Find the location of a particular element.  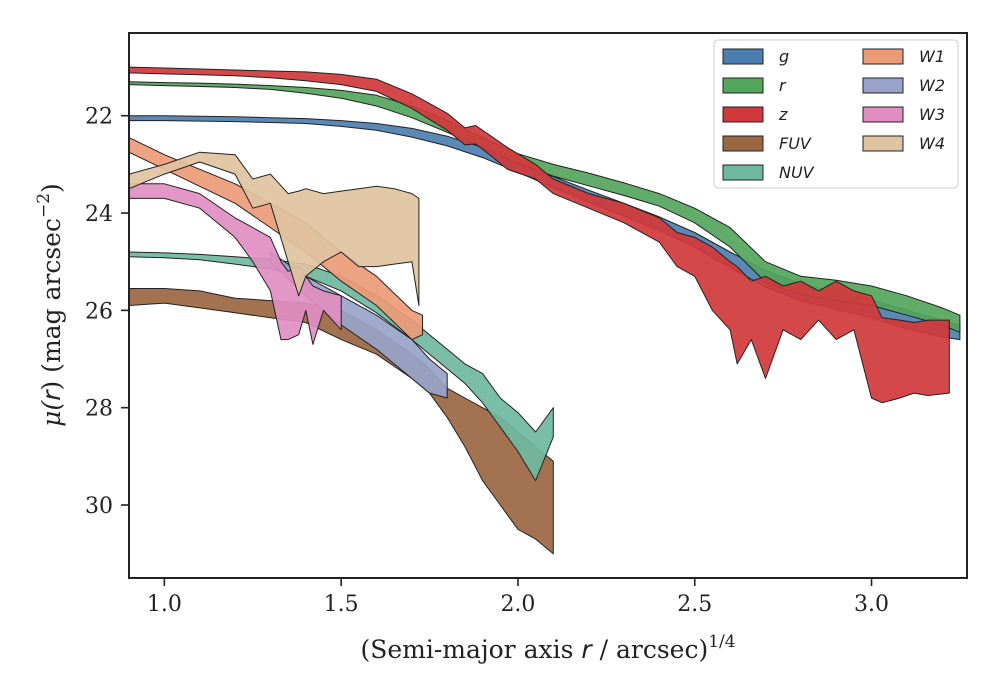

legend-label-w3: W3 is located at coordinates (932, 114).